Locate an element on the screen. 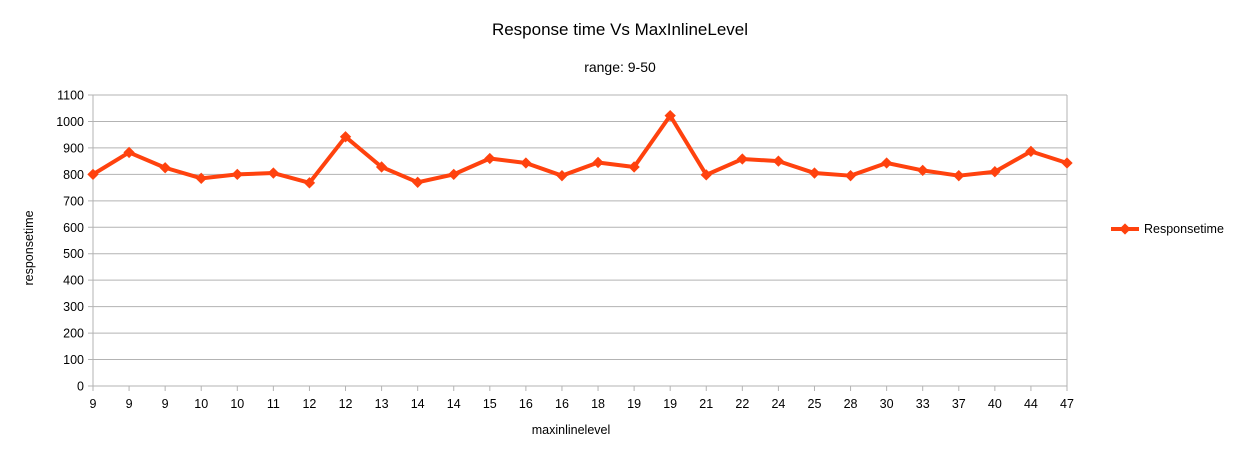 The image size is (1239, 457). y-tick-label: 0 is located at coordinates (80, 387).